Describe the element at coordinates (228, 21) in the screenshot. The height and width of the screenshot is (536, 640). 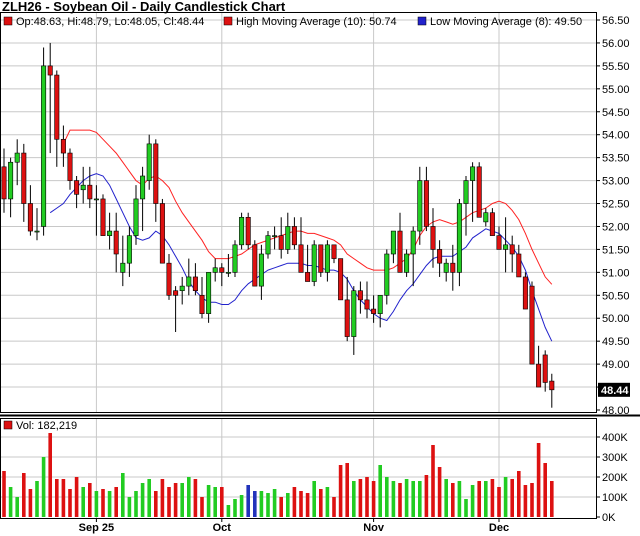
I see `high-ma-legend-swatch` at that location.